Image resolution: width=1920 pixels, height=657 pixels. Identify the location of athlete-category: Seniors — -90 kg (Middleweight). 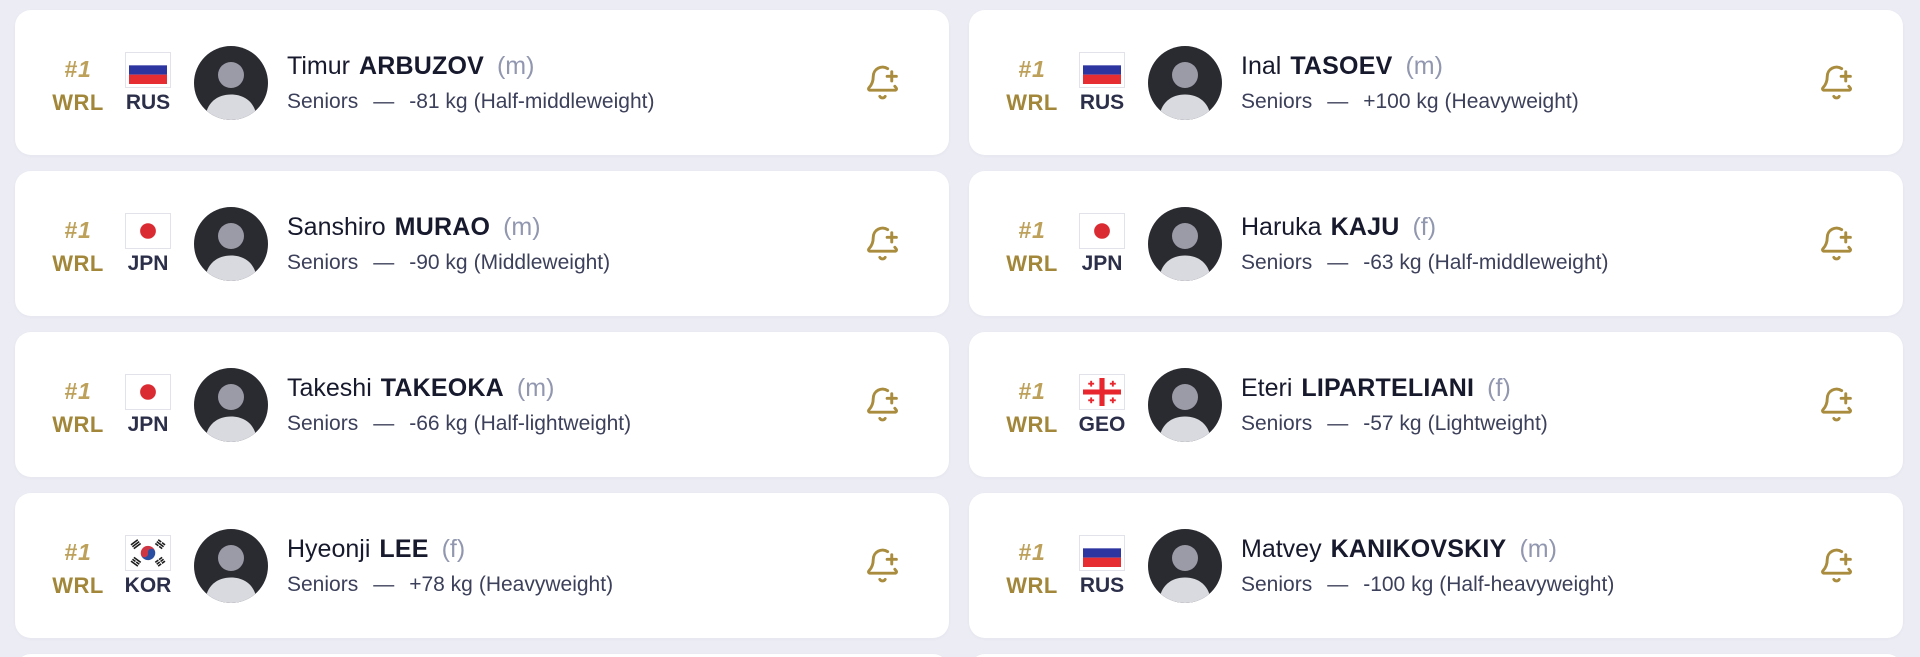
(448, 263).